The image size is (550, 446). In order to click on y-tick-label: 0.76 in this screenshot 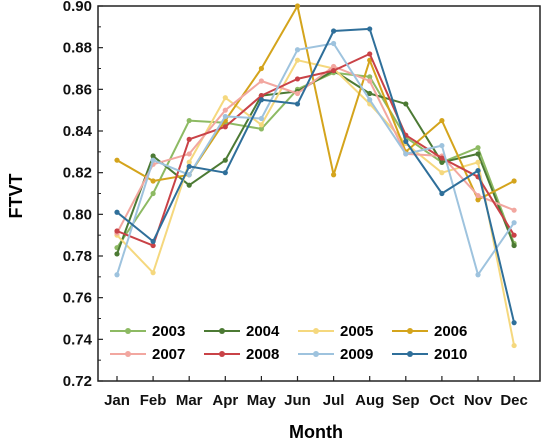, I will do `click(77, 298)`.